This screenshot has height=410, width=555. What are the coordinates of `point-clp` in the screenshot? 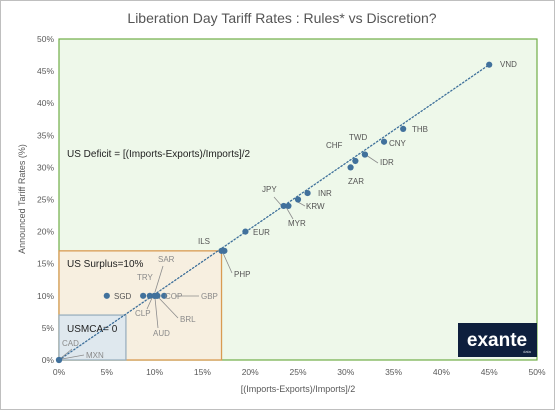 It's located at (149, 295).